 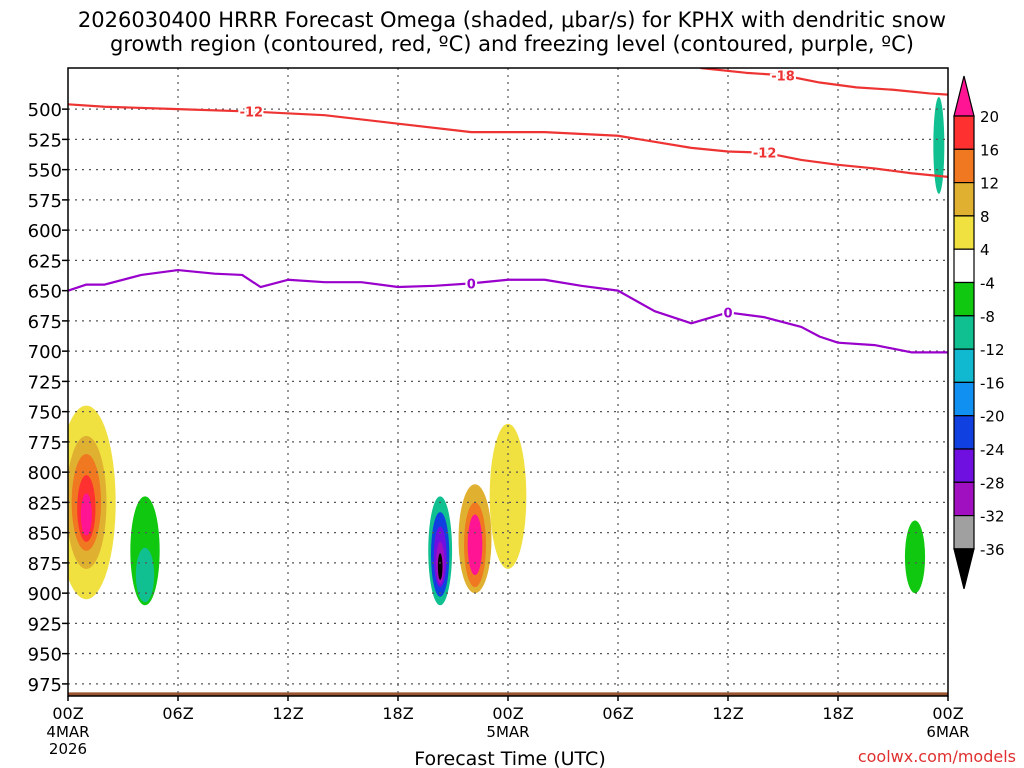 What do you see at coordinates (45, 110) in the screenshot?
I see `y-tick-label-500: 500` at bounding box center [45, 110].